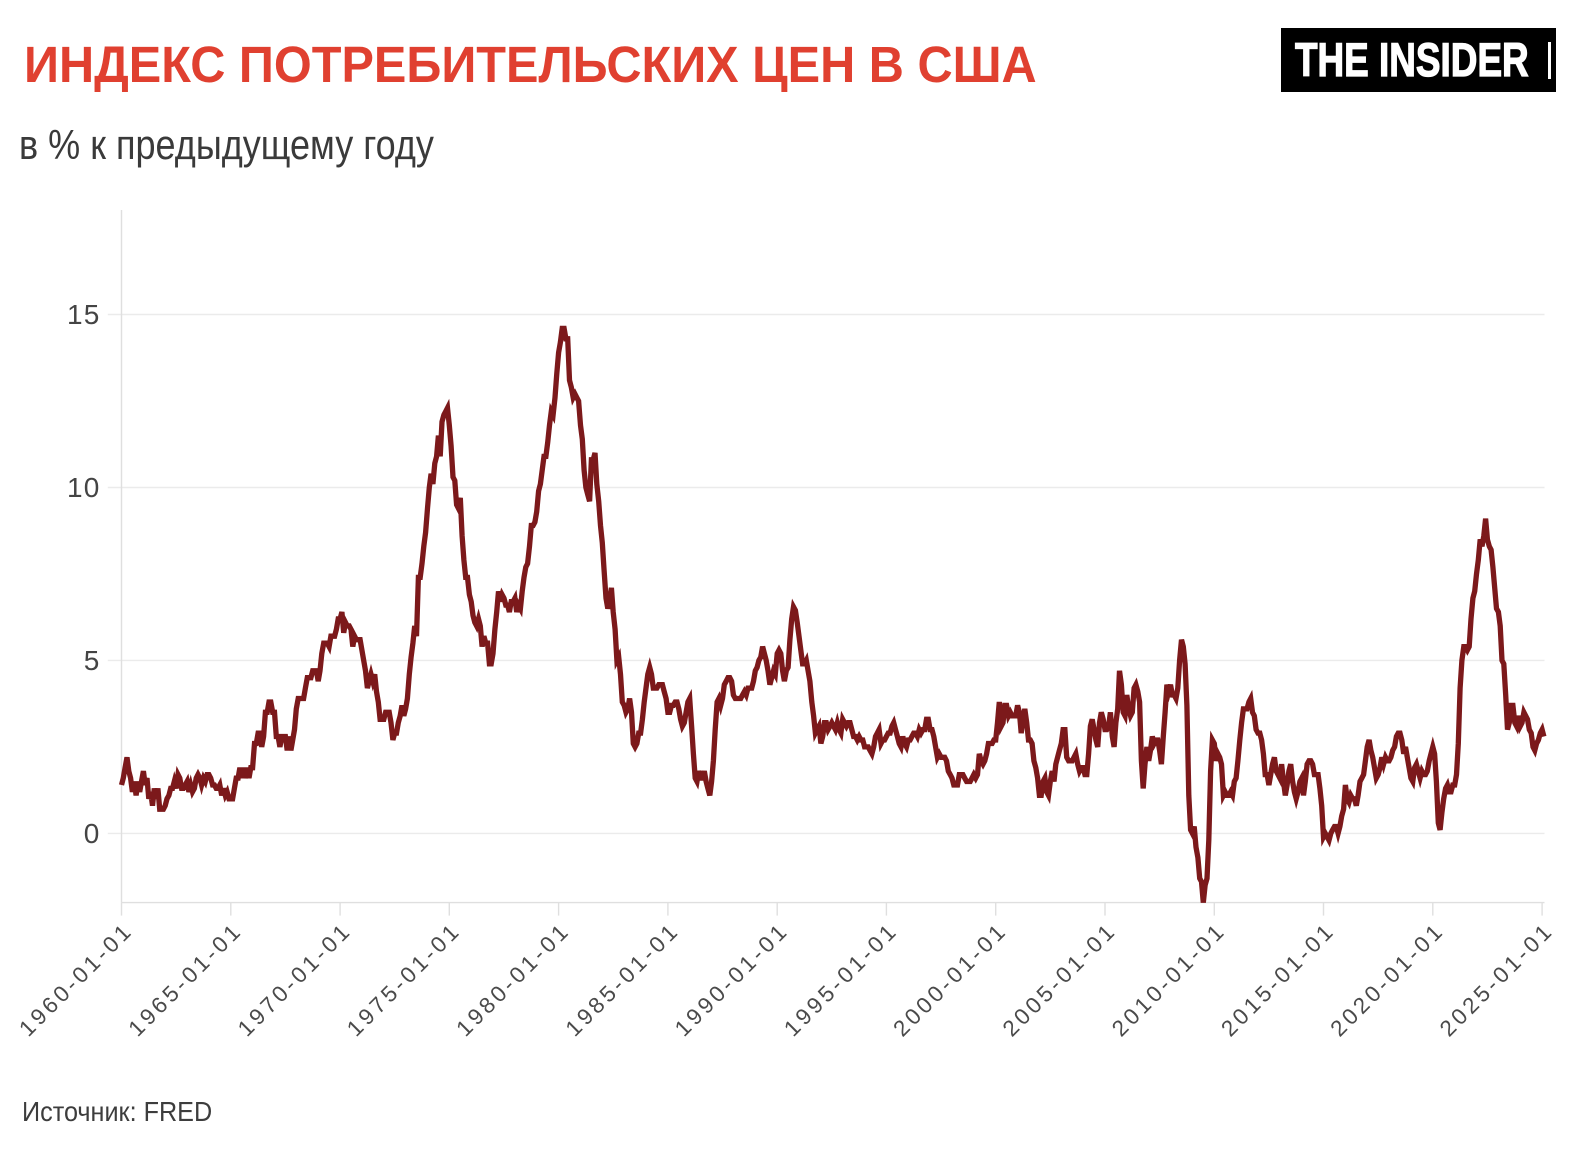 This screenshot has width=1588, height=1150. Describe the element at coordinates (623, 979) in the screenshot. I see `svg-text: 1985-01-01` at that location.